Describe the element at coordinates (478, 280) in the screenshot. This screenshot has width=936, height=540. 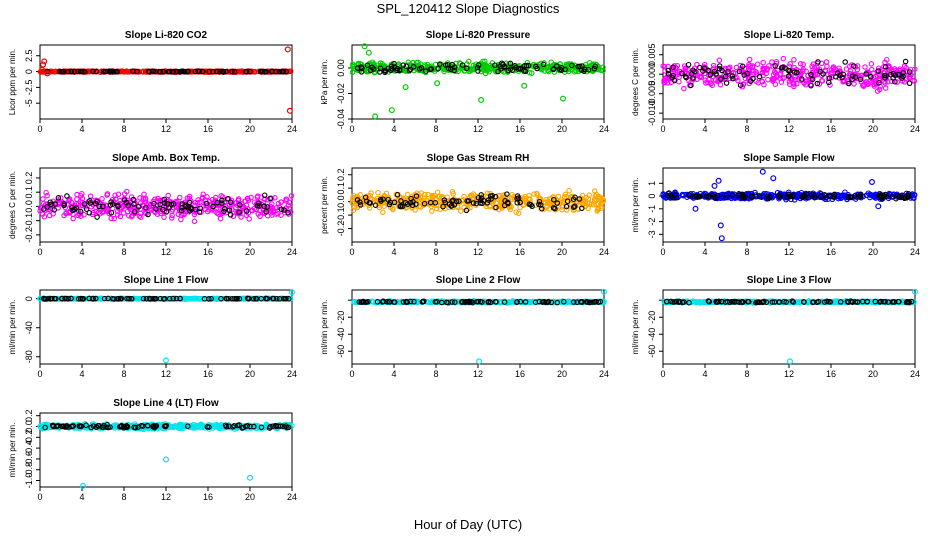
I see `panel-title: Slope Line 2 Flow` at that location.